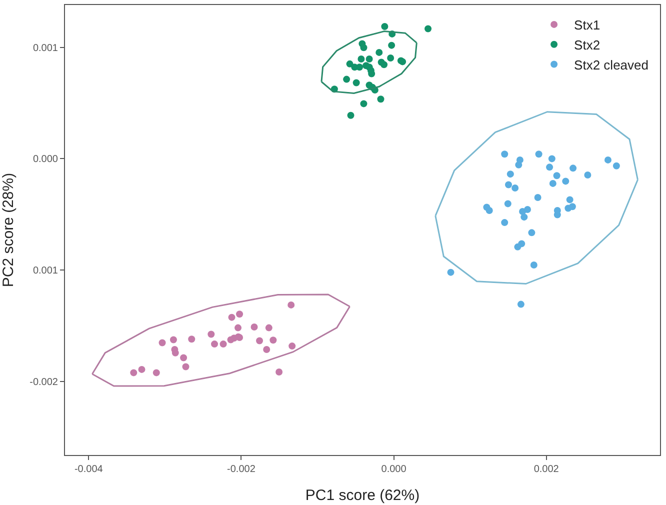 Image resolution: width=666 pixels, height=505 pixels. Describe the element at coordinates (547, 469) in the screenshot. I see `x-tick-label: 0.002` at that location.